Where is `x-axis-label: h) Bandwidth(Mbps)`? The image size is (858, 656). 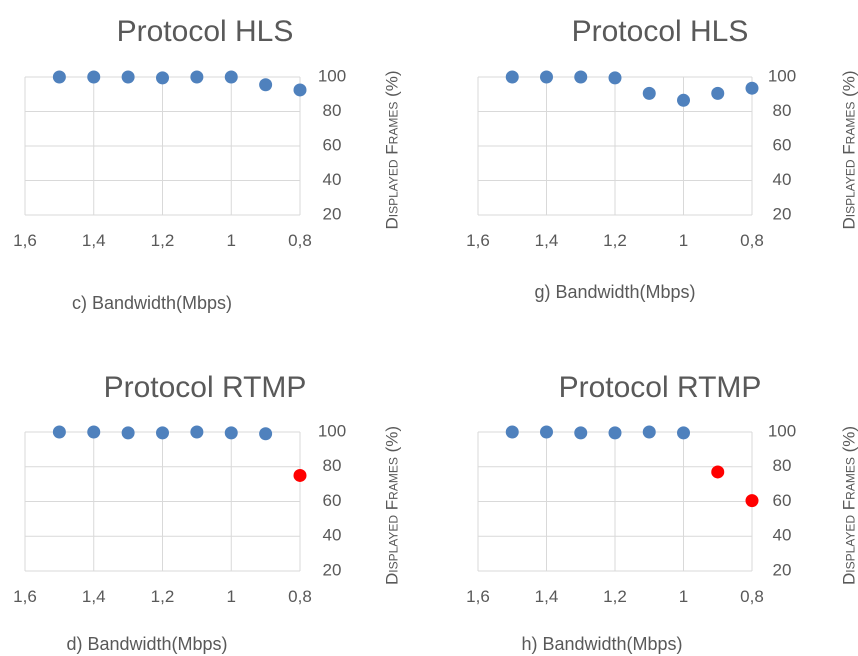
x-axis-label: h) Bandwidth(Mbps) is located at coordinates (601, 644).